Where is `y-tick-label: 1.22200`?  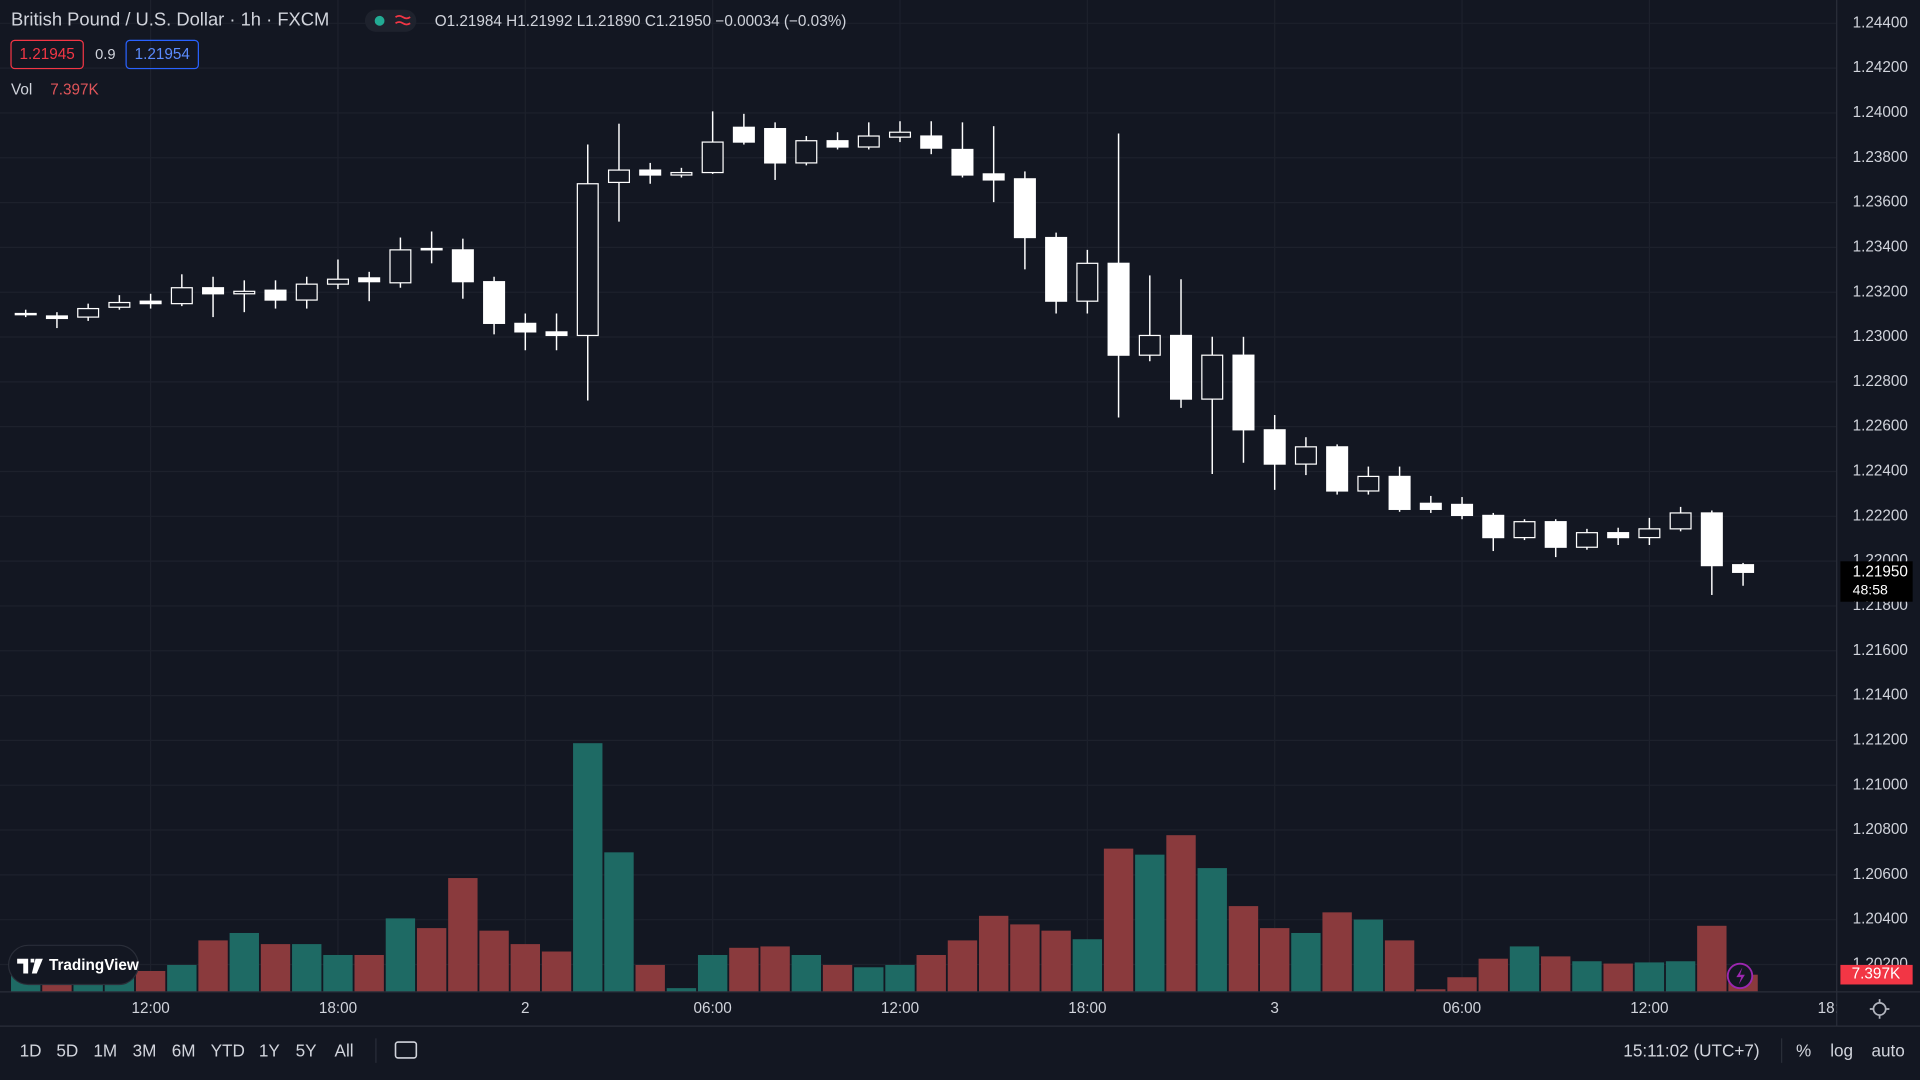
y-tick-label: 1.22200 is located at coordinates (1880, 515).